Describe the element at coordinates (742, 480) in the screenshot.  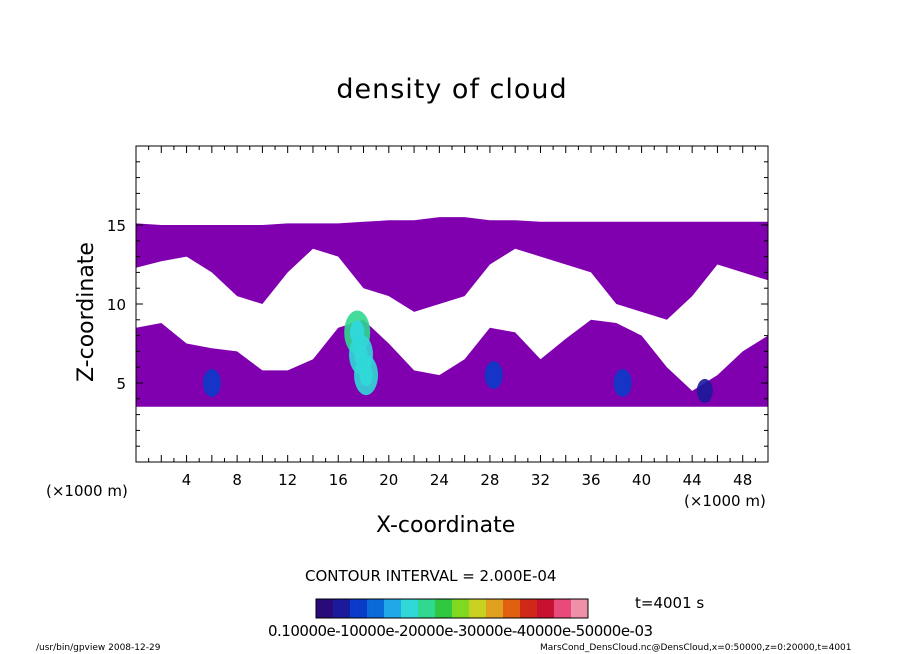
I see `x-tick-label: 48` at that location.